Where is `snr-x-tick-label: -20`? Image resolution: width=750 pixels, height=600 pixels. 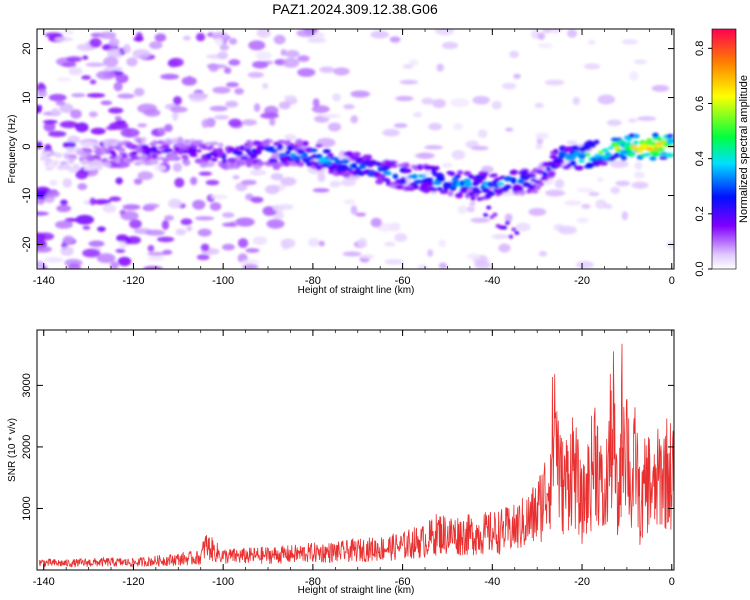 snr-x-tick-label: -20 is located at coordinates (582, 582).